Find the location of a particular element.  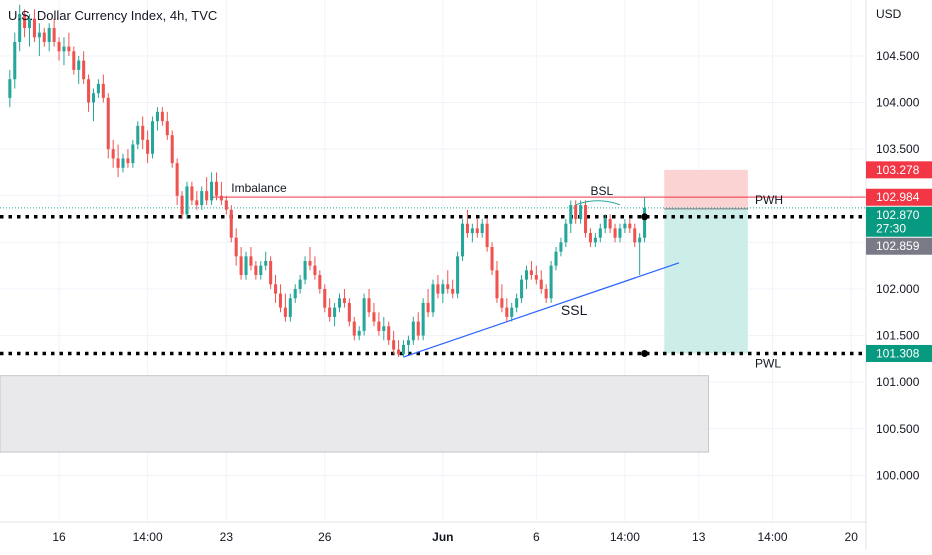

x-tick-label-0: 16 is located at coordinates (59, 537).